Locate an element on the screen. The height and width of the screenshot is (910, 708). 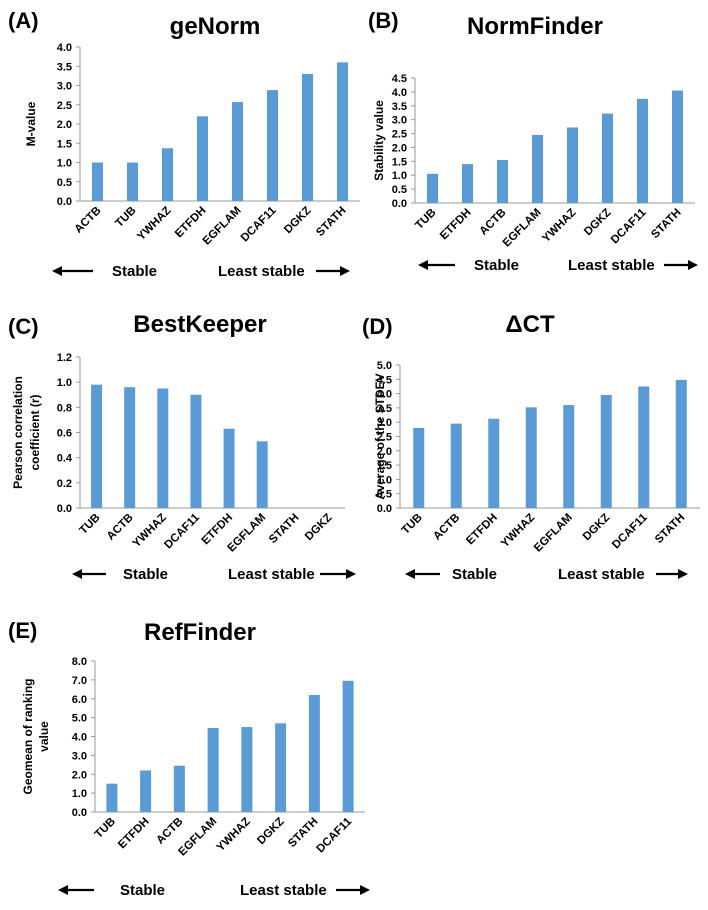
panel-label: (C) is located at coordinates (23, 326).